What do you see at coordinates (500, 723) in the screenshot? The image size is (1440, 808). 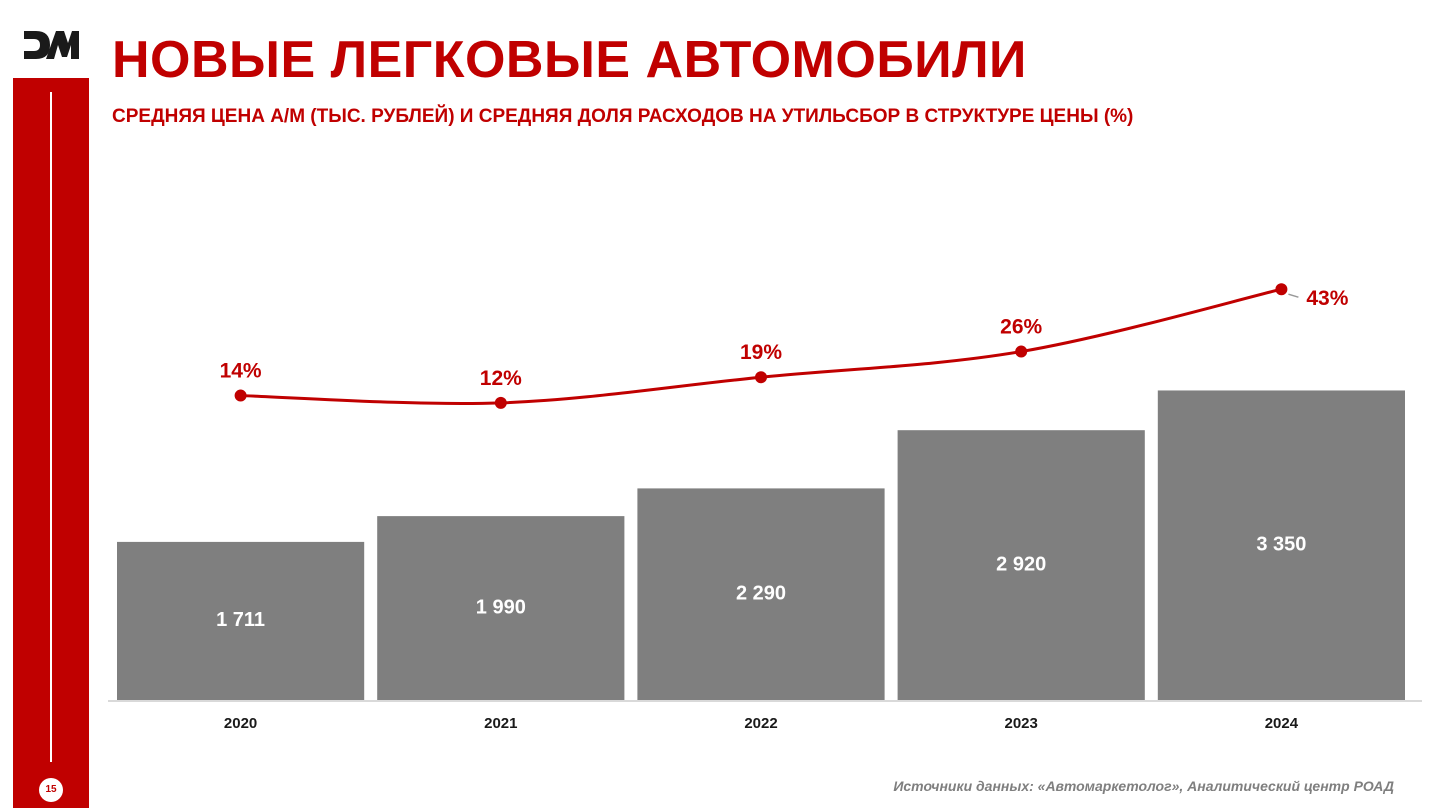 I see `x-tick-label: 2021` at bounding box center [500, 723].